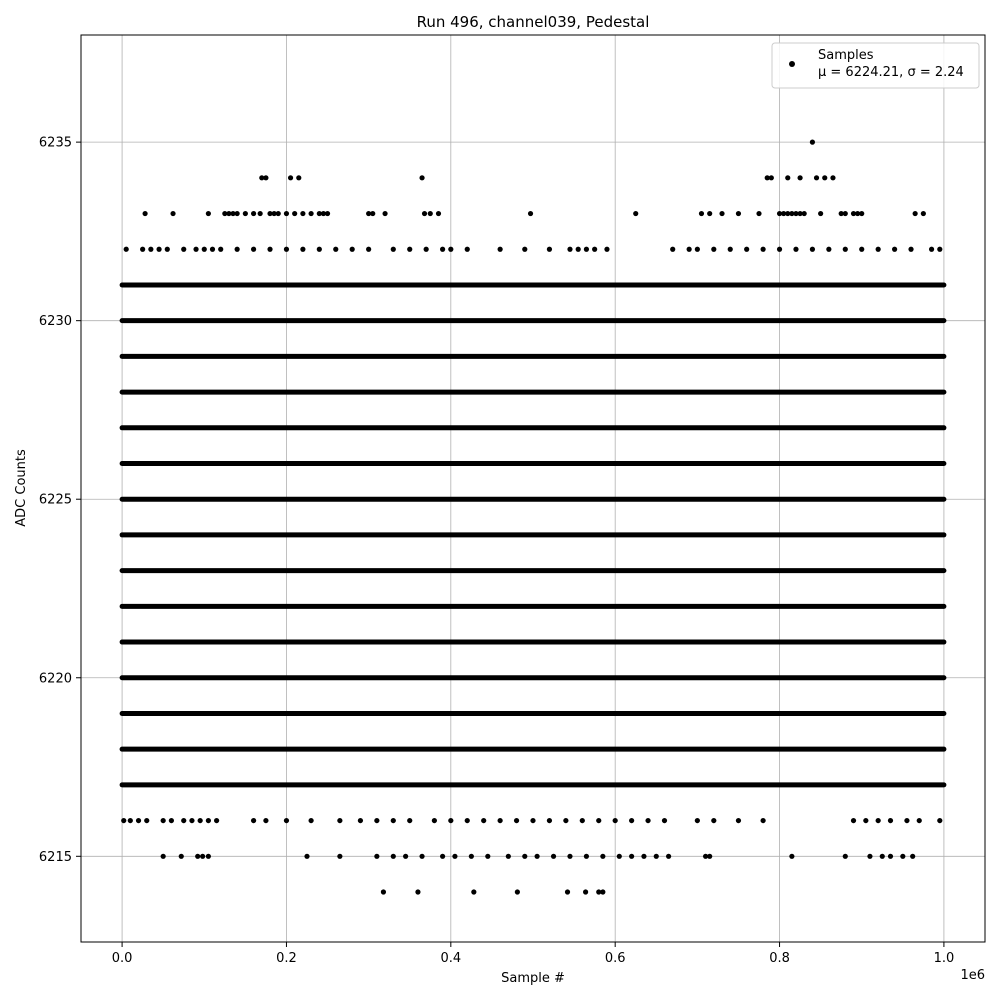  I want to click on y-tick-label: 6225, so click(55, 500).